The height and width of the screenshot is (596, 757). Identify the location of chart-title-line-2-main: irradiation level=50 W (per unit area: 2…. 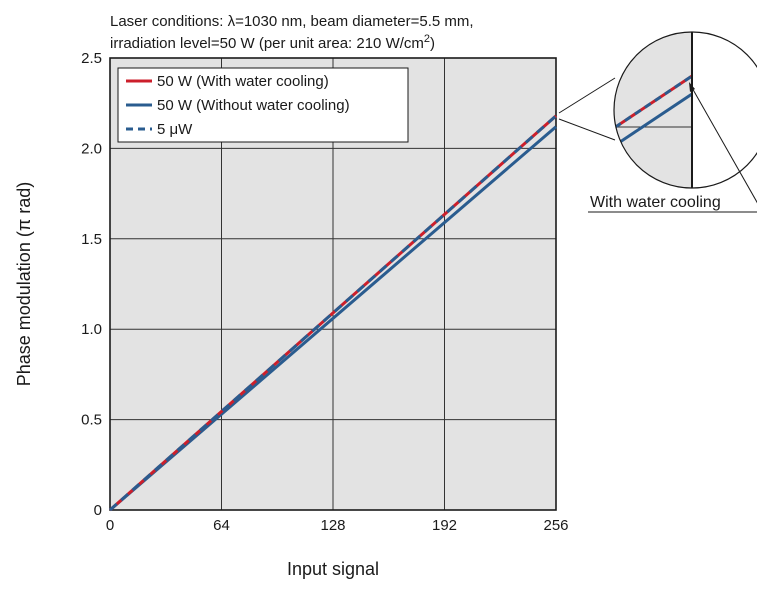
(267, 43).